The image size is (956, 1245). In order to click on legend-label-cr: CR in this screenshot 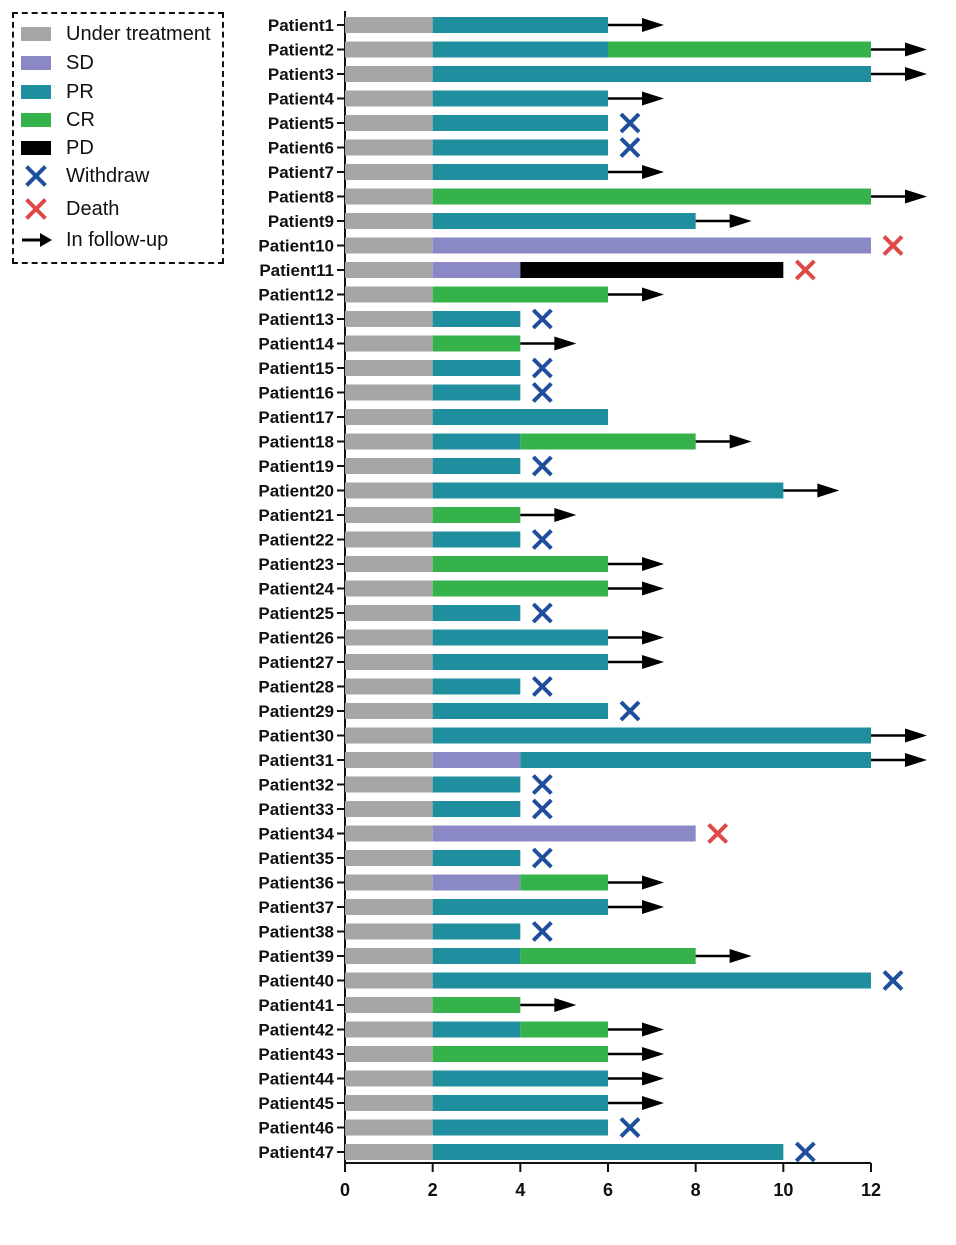, I will do `click(80, 119)`.